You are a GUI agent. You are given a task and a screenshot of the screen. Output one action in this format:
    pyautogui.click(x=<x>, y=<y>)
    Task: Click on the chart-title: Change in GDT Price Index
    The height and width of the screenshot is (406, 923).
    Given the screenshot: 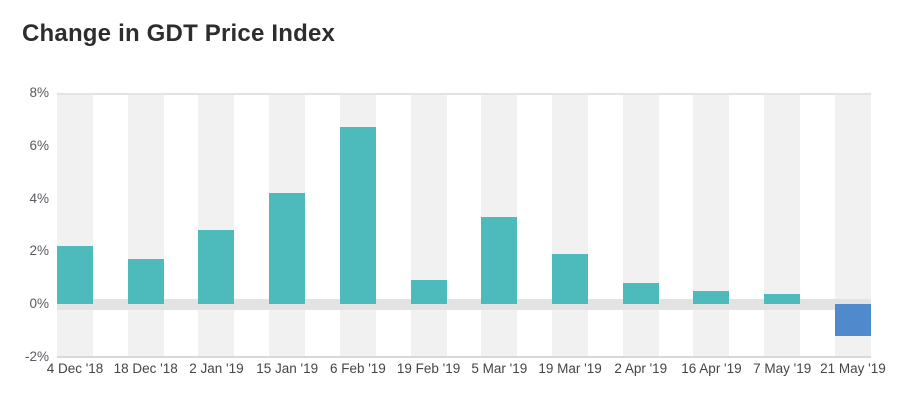 What is the action you would take?
    pyautogui.click(x=179, y=33)
    